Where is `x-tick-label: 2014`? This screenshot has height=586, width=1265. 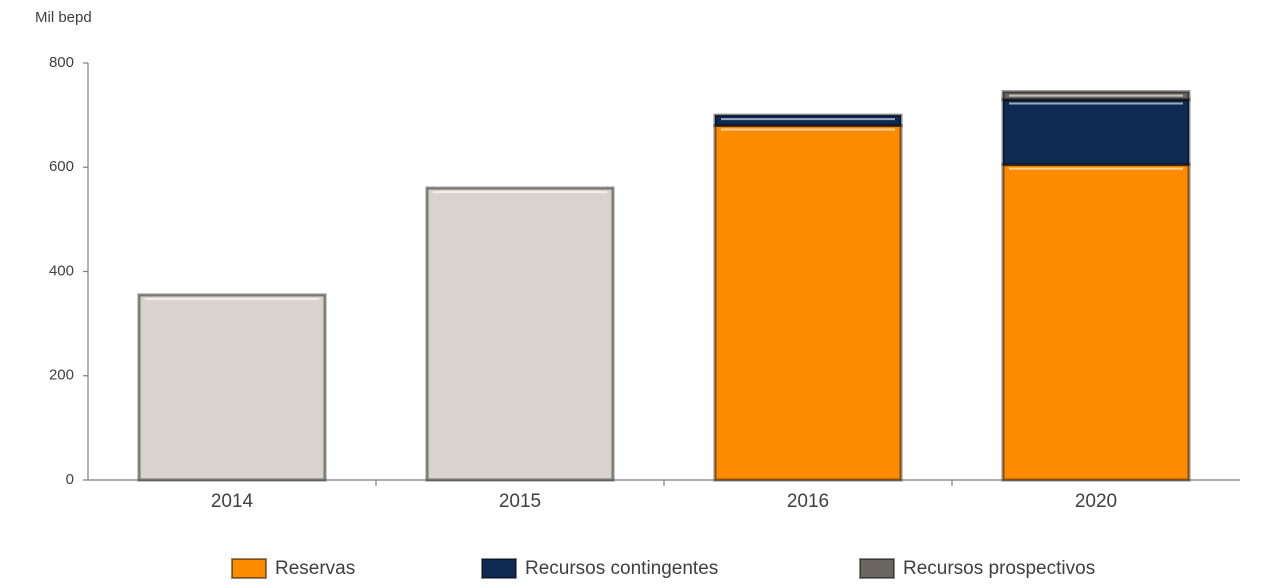
x-tick-label: 2014 is located at coordinates (232, 501).